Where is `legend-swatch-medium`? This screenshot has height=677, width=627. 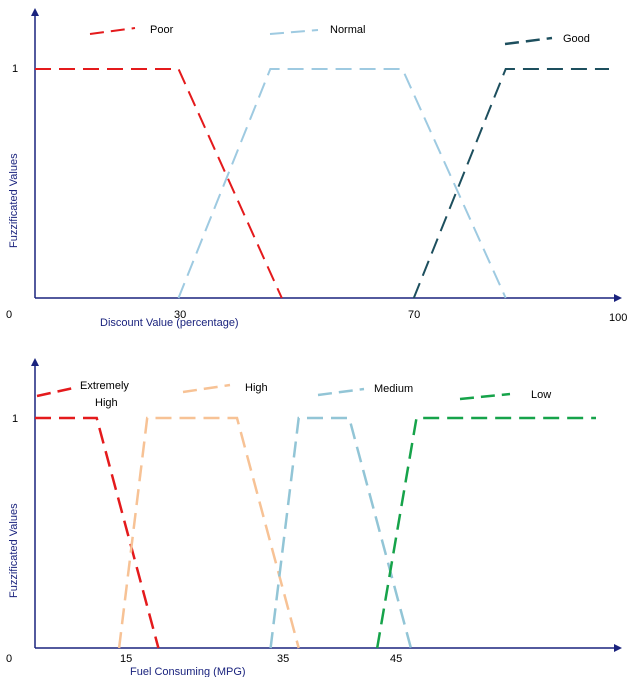
legend-swatch-medium is located at coordinates (341, 392).